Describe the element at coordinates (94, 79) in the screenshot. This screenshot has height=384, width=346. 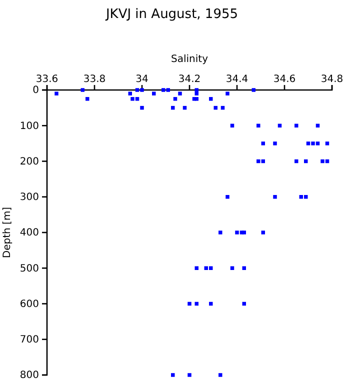
I see `x-tick-label: 33.8` at that location.